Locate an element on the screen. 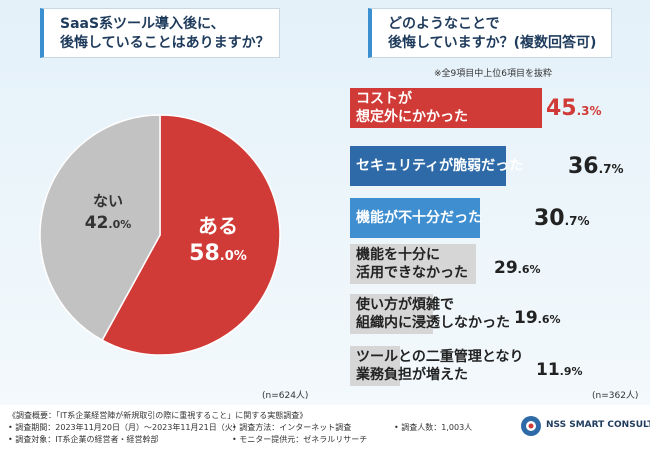 The image size is (650, 450). bar-value-3-dec: .7% is located at coordinates (577, 221).